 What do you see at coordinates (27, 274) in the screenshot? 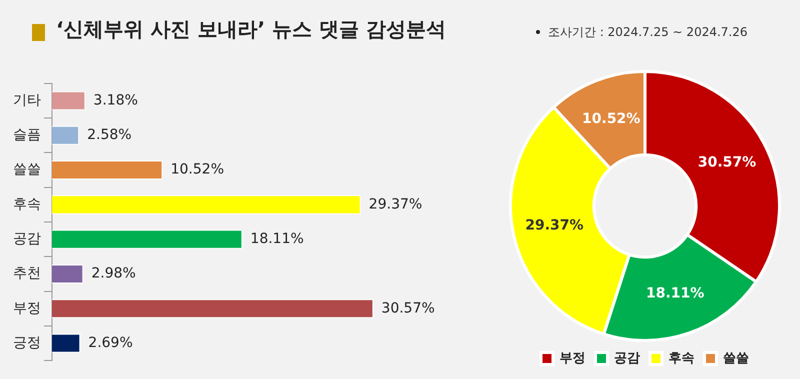
I see `y-tick-label: 추천` at bounding box center [27, 274].